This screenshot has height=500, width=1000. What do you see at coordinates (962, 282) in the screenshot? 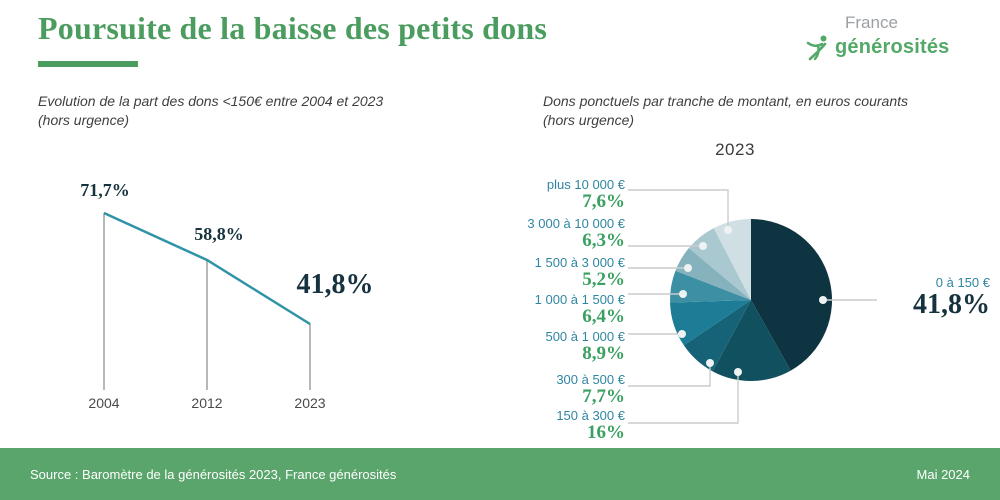
I see `pie-label-range: 0 à 150 €` at bounding box center [962, 282].